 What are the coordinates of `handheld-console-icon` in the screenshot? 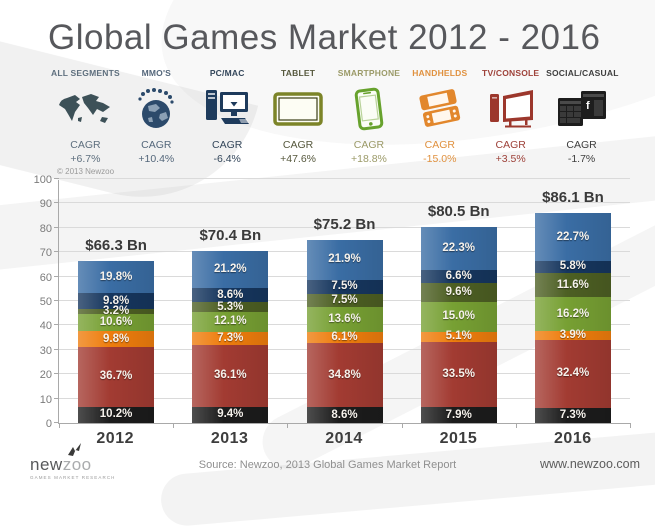 It's located at (439, 108).